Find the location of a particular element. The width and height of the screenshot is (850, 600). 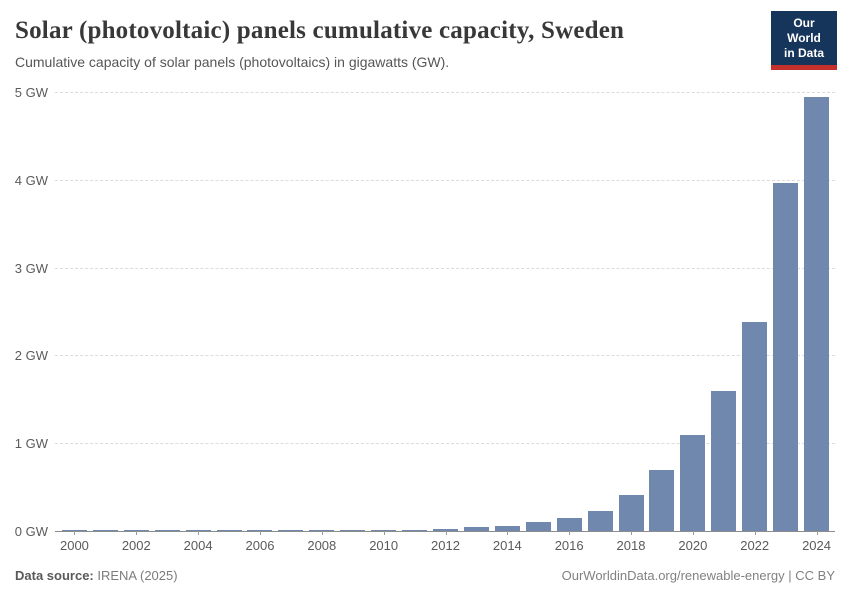

x-tick-2014 is located at coordinates (508, 533).